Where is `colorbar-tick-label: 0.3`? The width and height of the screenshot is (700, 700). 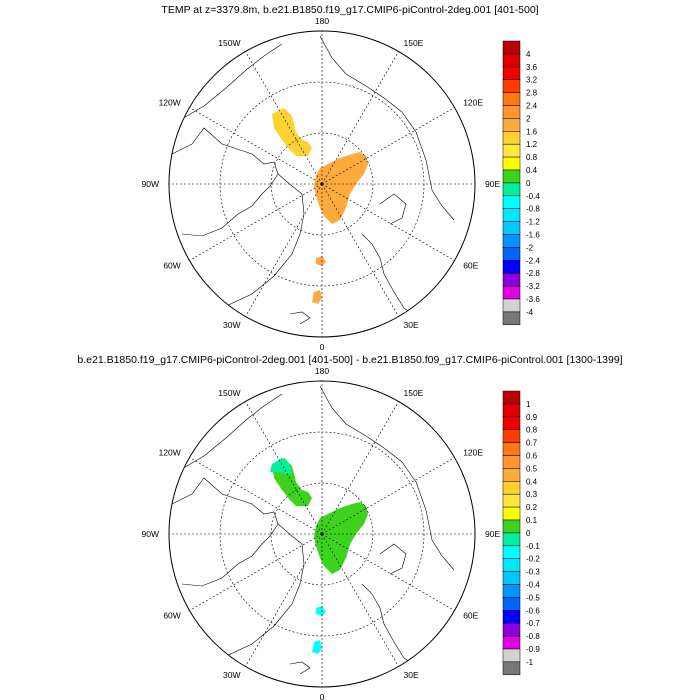
colorbar-tick-label: 0.3 is located at coordinates (532, 494).